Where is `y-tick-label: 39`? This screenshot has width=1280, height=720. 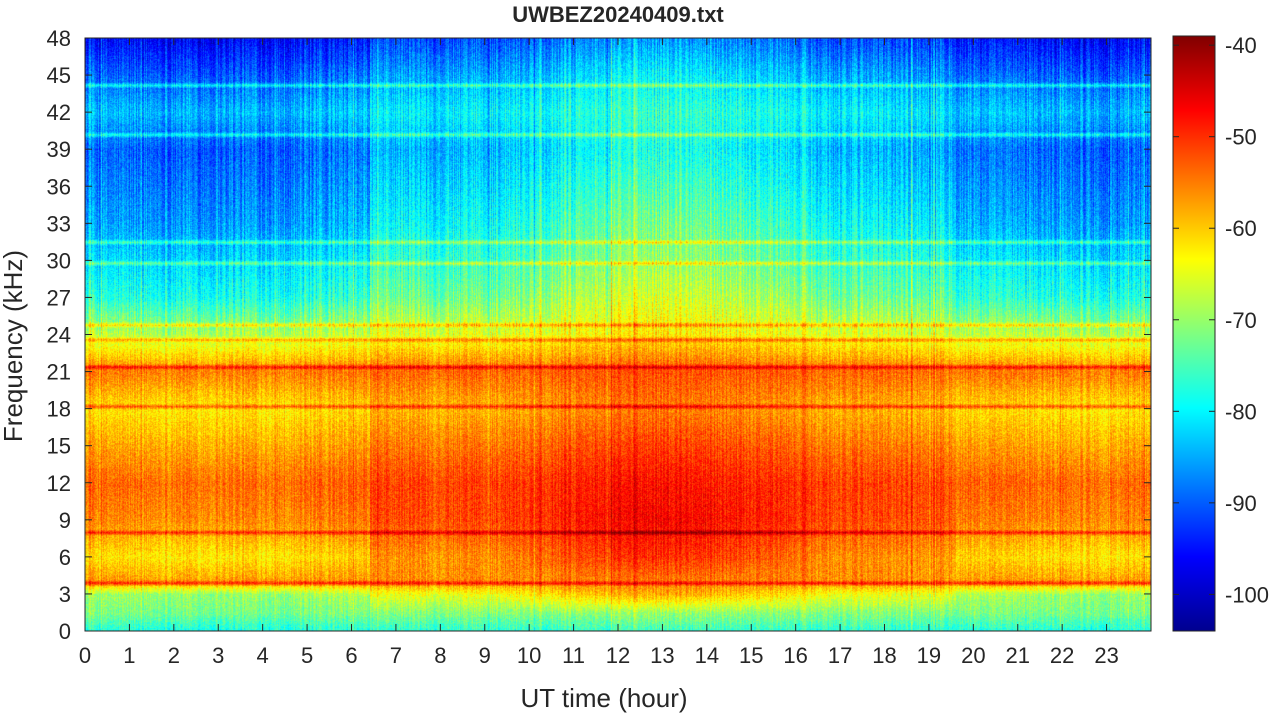
y-tick-label: 39 is located at coordinates (59, 149).